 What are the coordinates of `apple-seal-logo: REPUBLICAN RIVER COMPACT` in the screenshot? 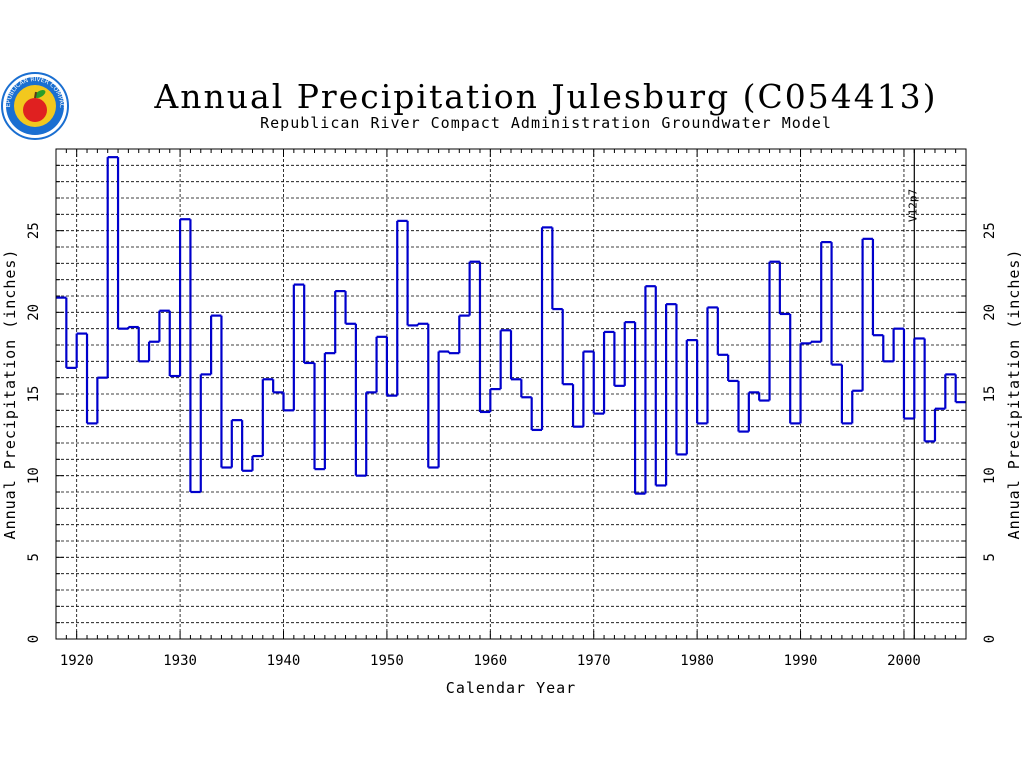 It's located at (34, 70).